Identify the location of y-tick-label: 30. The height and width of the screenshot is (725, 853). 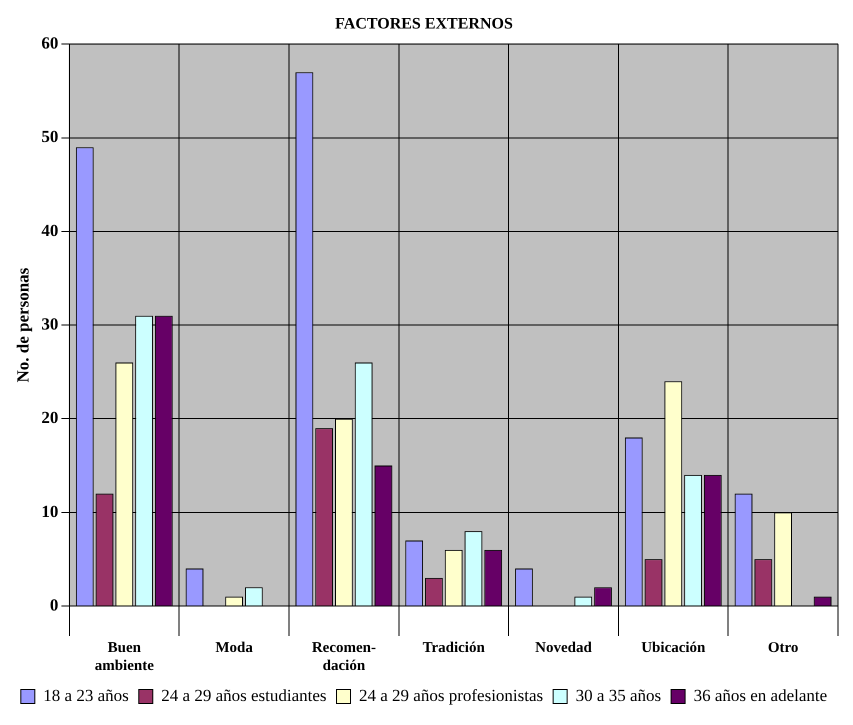
(49, 324).